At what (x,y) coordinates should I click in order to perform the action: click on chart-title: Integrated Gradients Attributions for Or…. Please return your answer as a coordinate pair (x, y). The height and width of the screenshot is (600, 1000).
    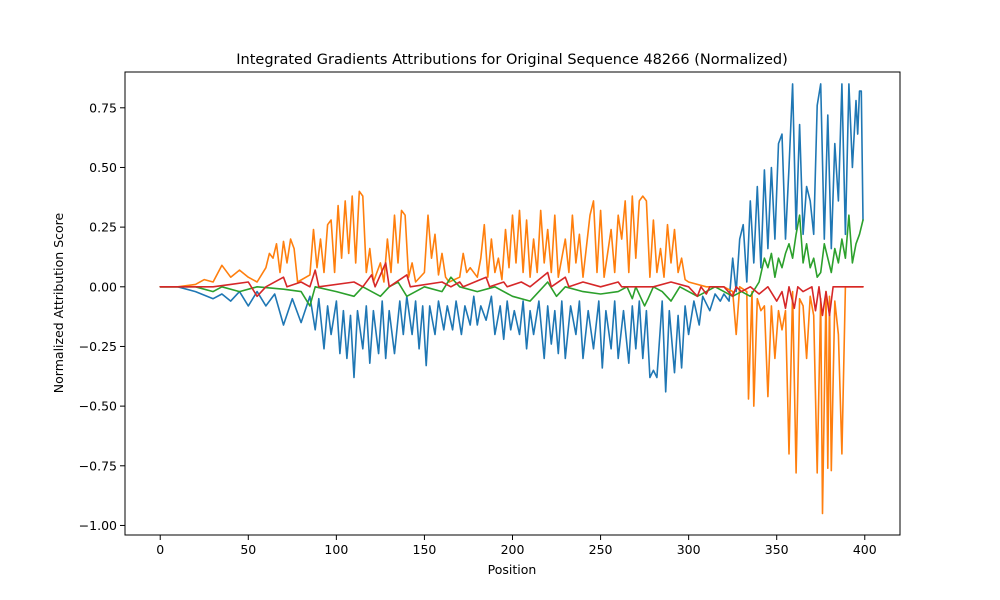
    Looking at the image, I should click on (511, 60).